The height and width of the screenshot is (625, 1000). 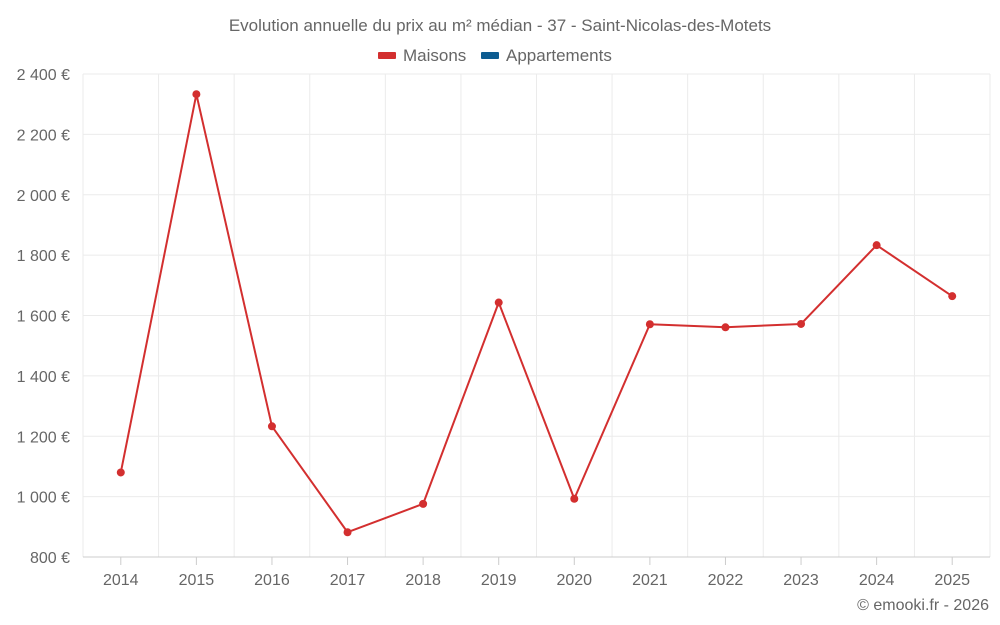 I want to click on legend-item-maisons: Maisons, so click(x=422, y=55).